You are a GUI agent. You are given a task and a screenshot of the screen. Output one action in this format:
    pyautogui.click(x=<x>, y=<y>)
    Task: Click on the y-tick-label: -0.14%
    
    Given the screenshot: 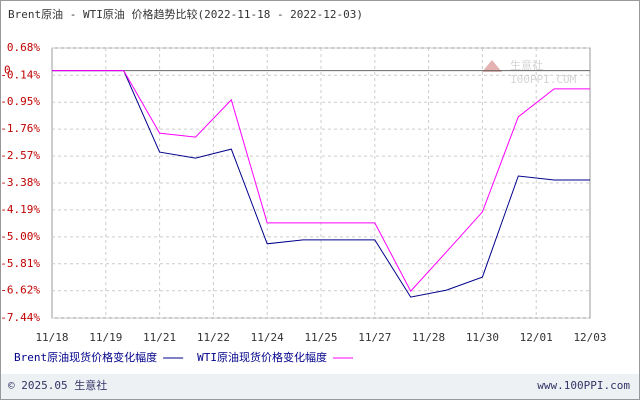 What is the action you would take?
    pyautogui.click(x=20, y=74)
    